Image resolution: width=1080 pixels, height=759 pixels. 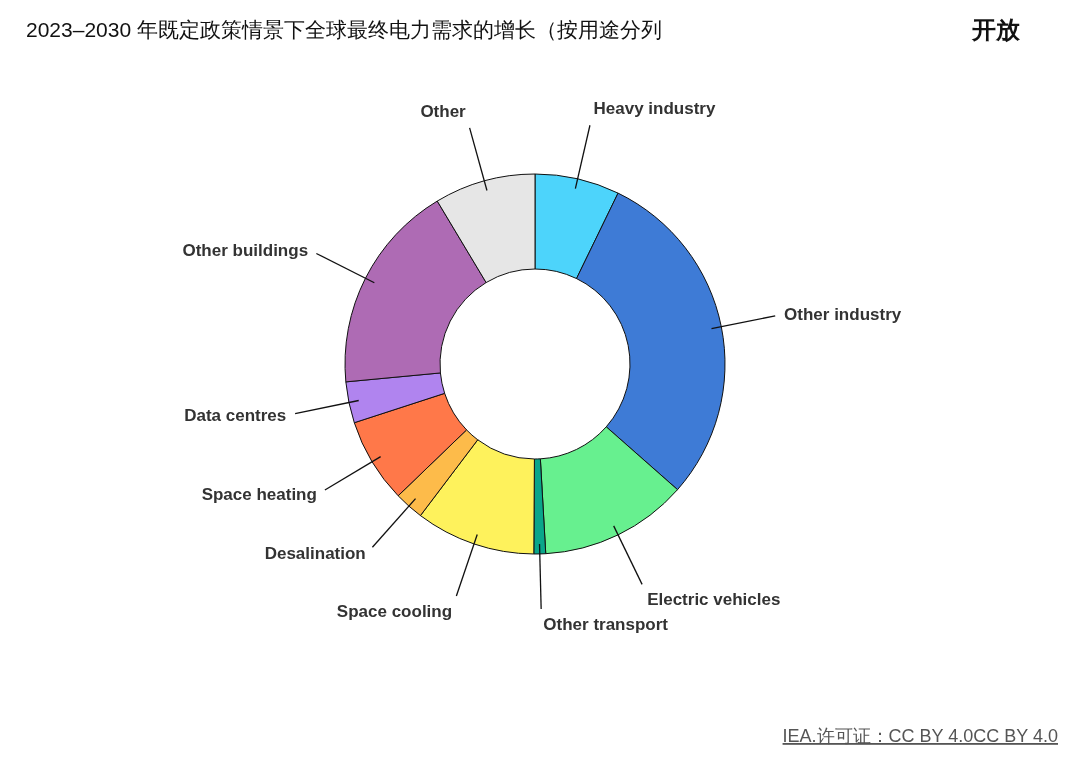 I want to click on slice-label: Other buildings, so click(x=245, y=251).